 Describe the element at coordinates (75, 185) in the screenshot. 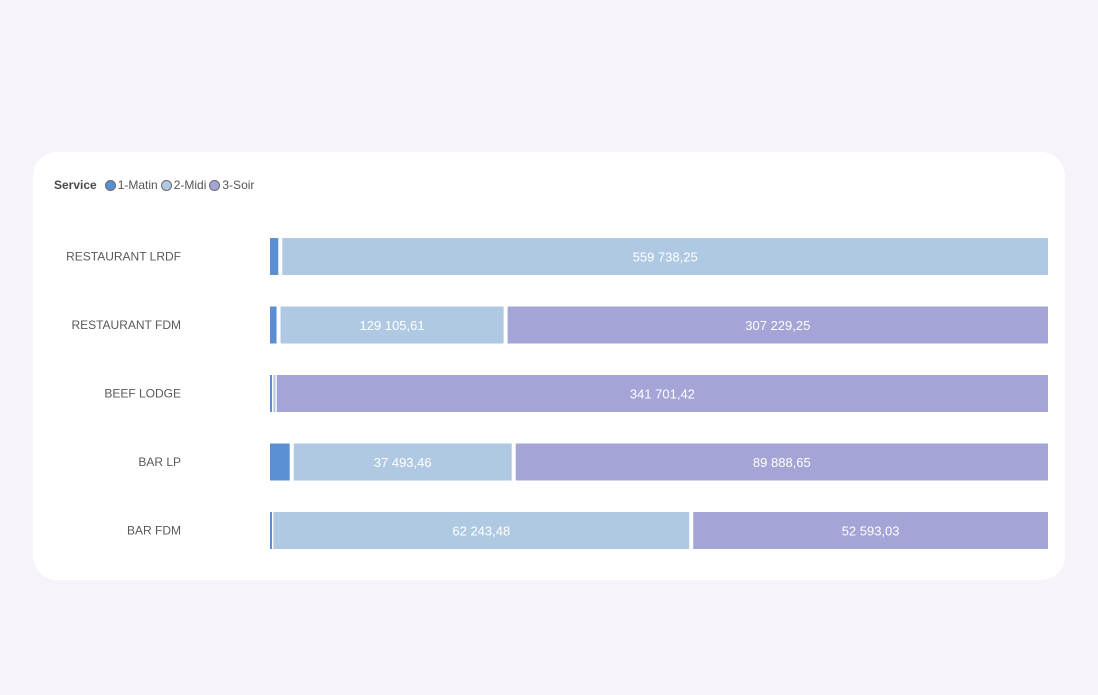

I see `legend-title: Service` at that location.